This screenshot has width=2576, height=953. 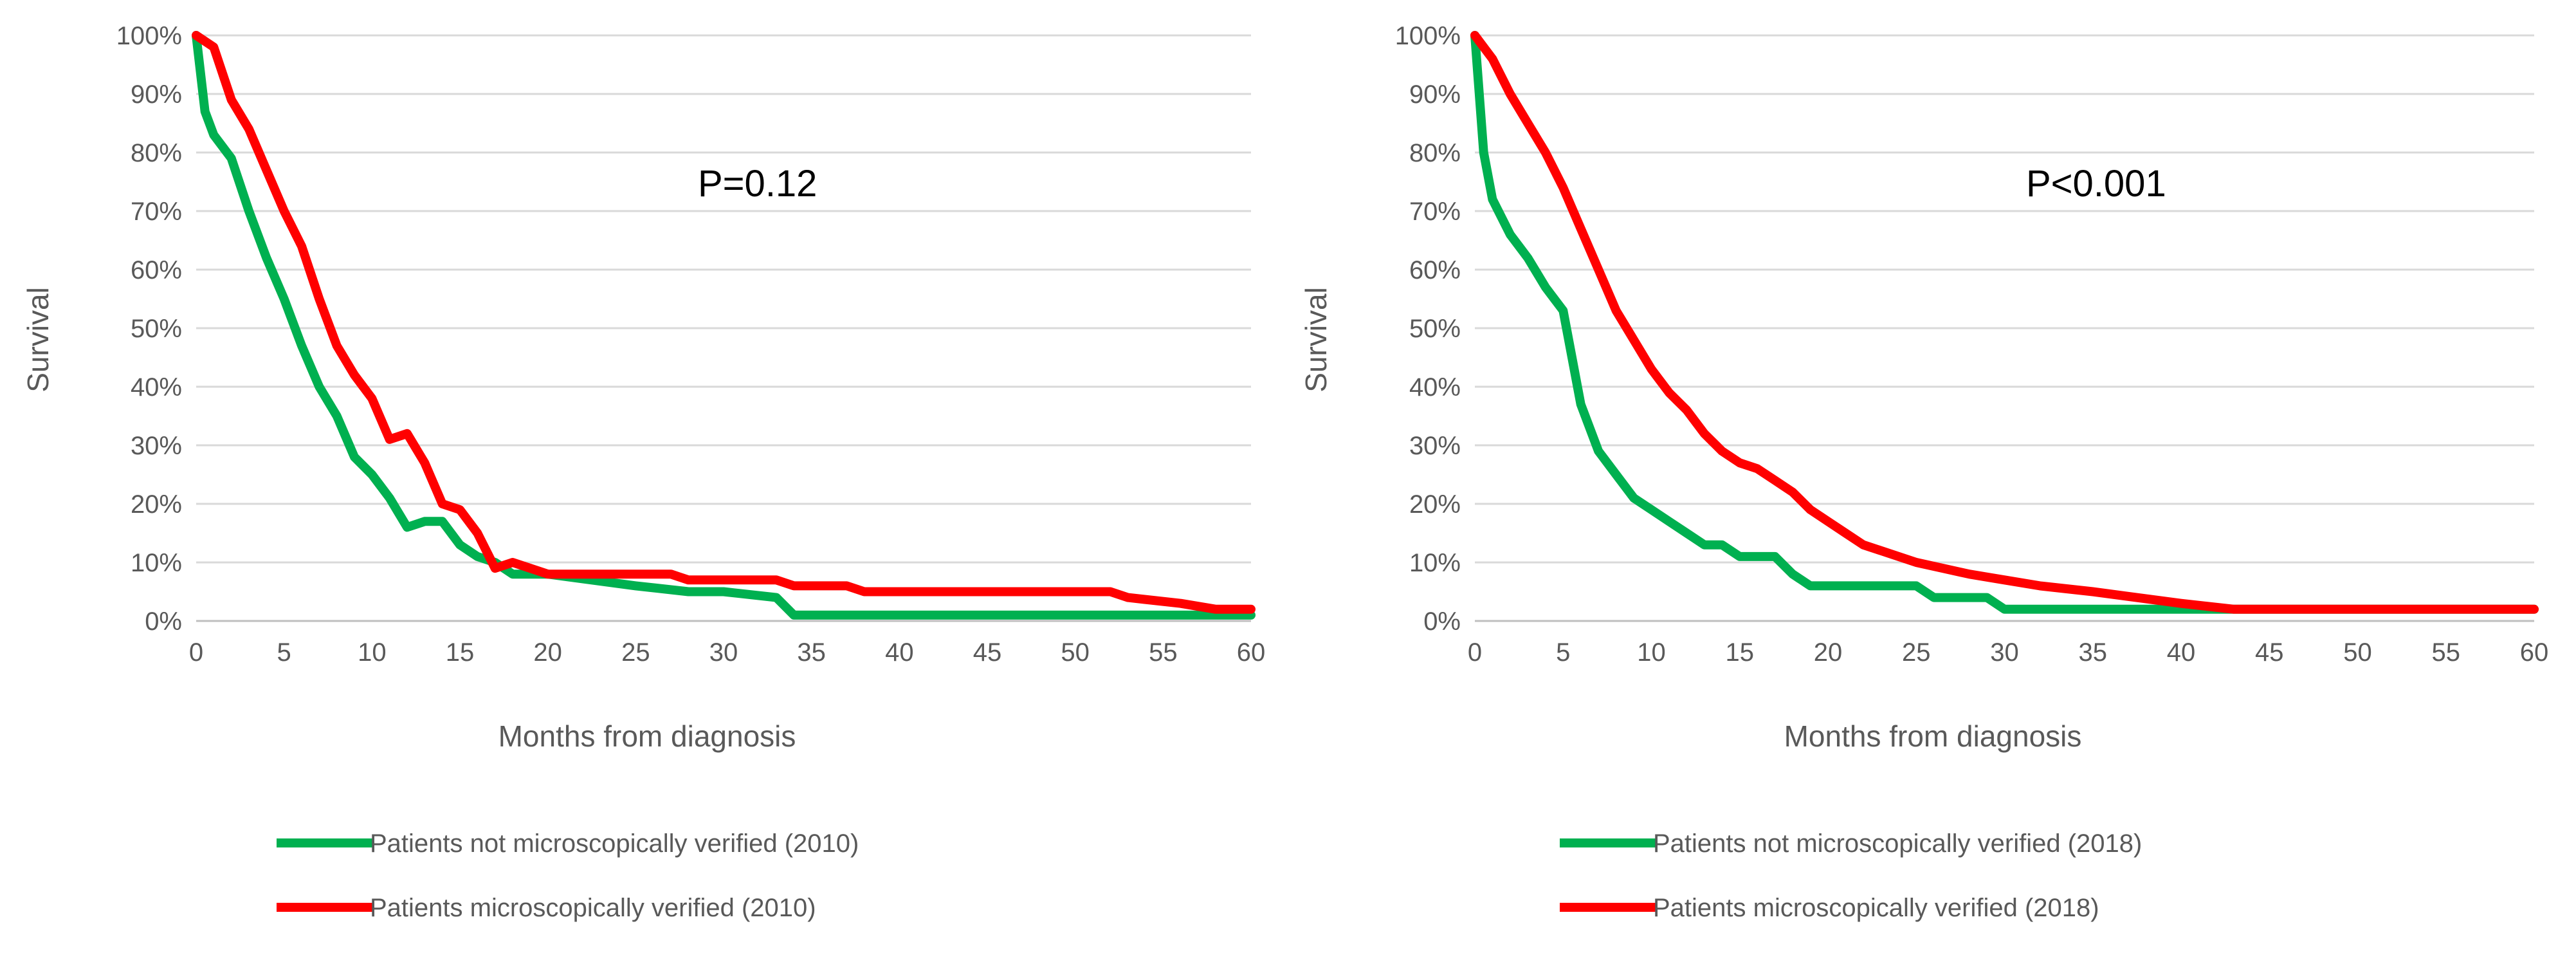 I want to click on legend-label: Patients microscopically verified (2010), so click(x=593, y=908).